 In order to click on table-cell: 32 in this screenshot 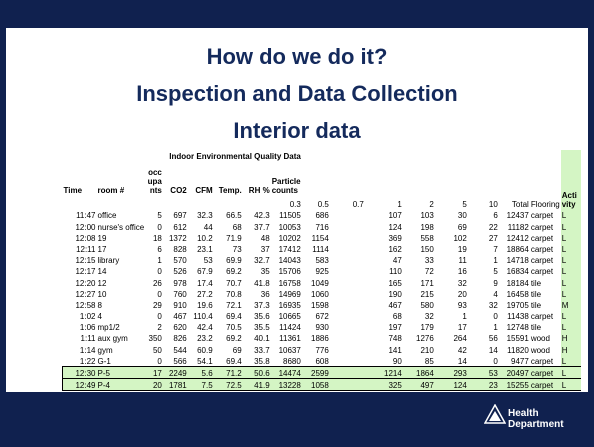, I will do `click(493, 305)`.